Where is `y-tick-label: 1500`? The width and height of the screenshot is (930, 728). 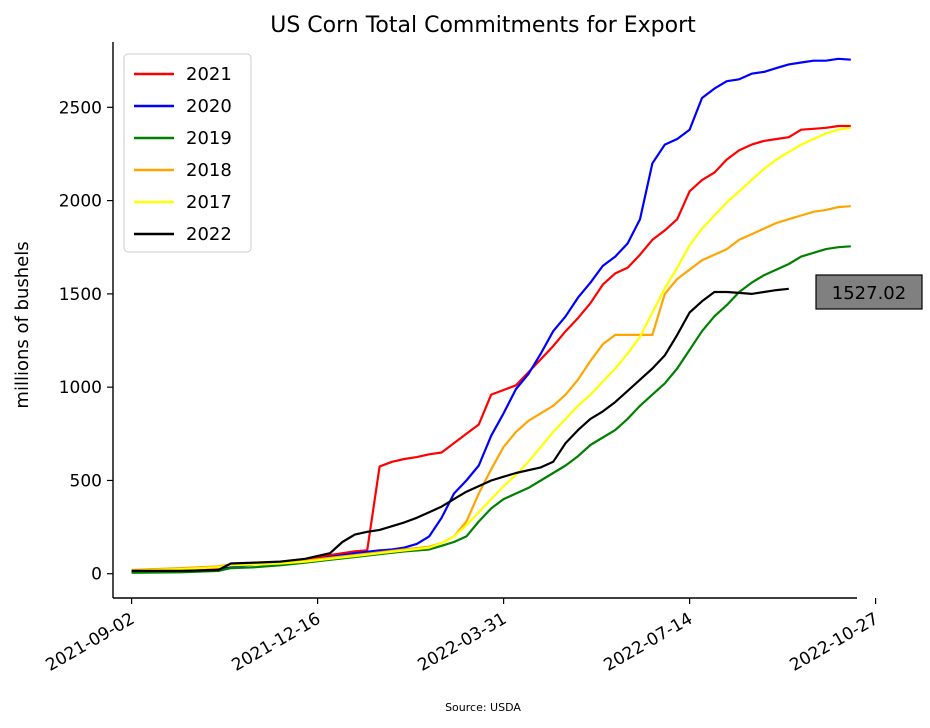
y-tick-label: 1500 is located at coordinates (80, 295).